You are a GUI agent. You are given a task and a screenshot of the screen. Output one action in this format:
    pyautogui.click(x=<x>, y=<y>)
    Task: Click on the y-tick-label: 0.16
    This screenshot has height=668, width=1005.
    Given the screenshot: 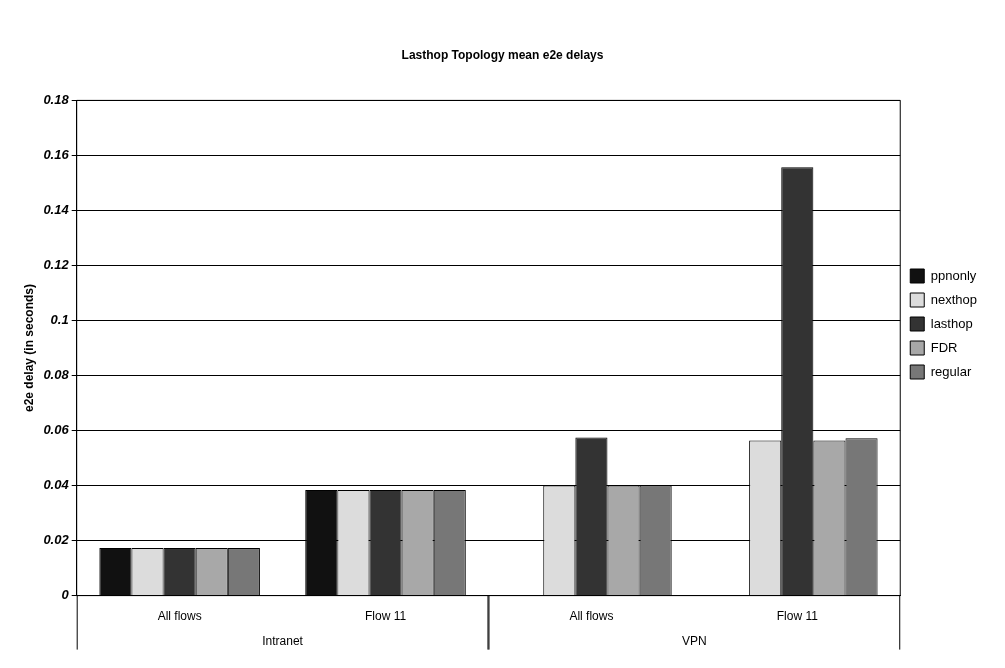 What is the action you would take?
    pyautogui.click(x=56, y=154)
    